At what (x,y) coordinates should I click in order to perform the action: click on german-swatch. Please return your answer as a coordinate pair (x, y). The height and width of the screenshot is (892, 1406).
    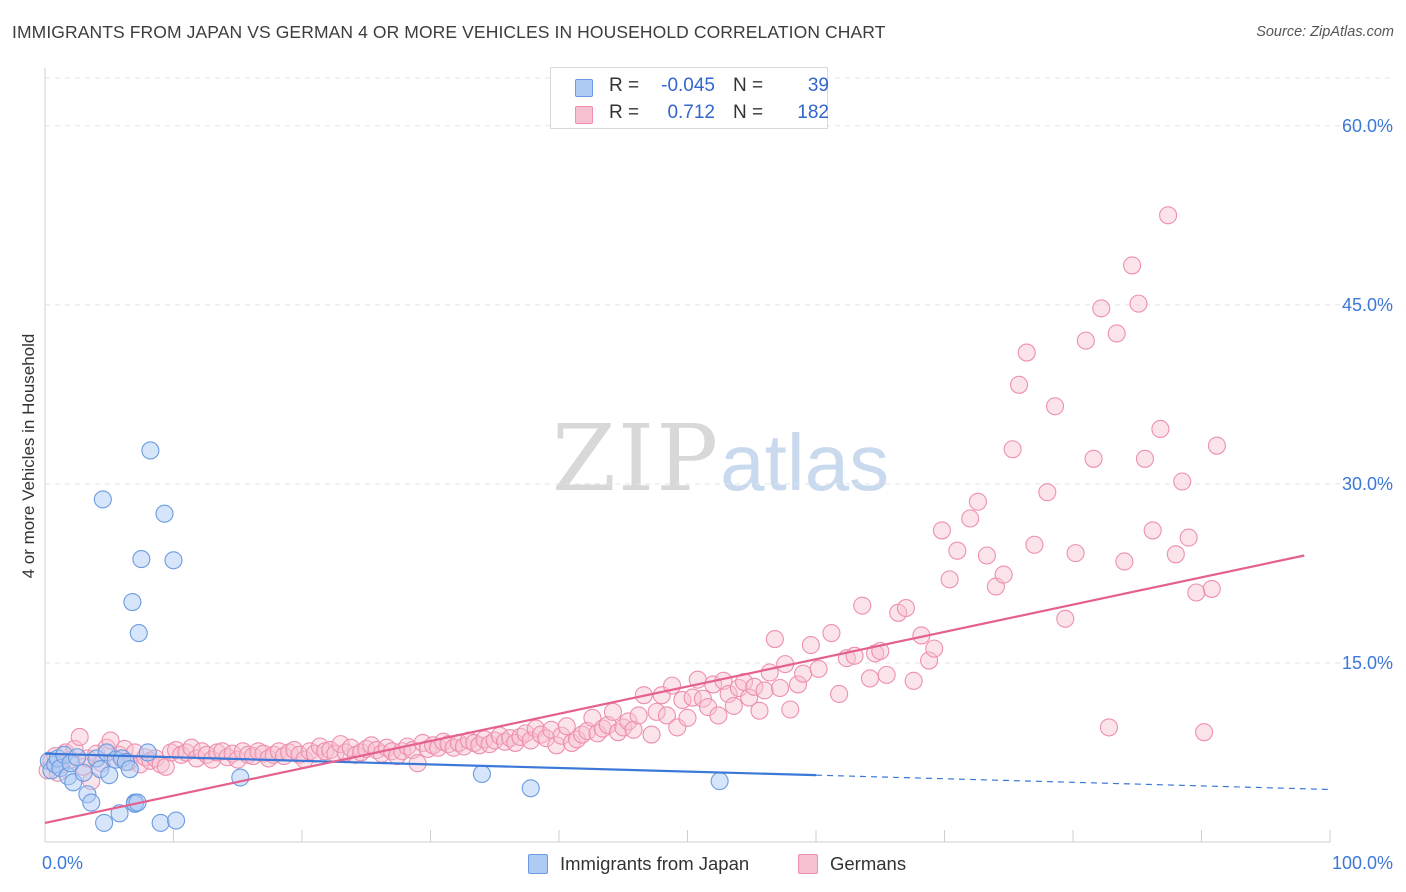
    Looking at the image, I should click on (584, 115).